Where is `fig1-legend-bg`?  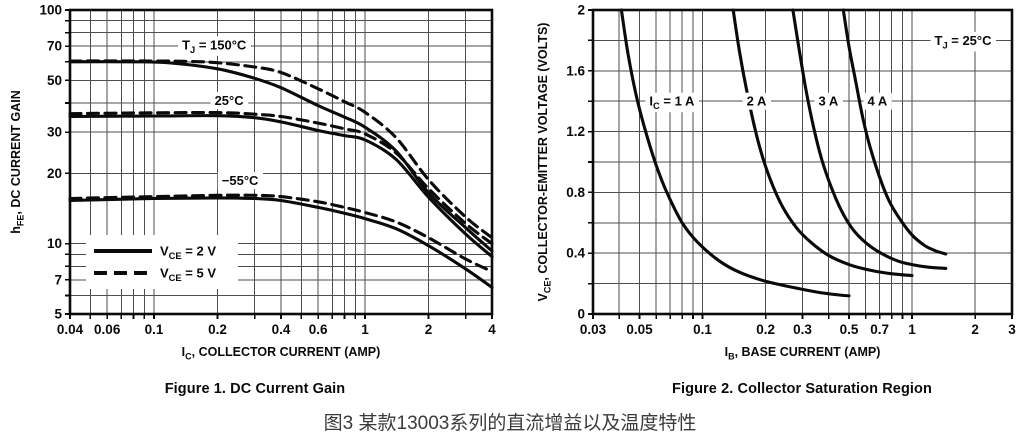 fig1-legend-bg is located at coordinates (162, 262).